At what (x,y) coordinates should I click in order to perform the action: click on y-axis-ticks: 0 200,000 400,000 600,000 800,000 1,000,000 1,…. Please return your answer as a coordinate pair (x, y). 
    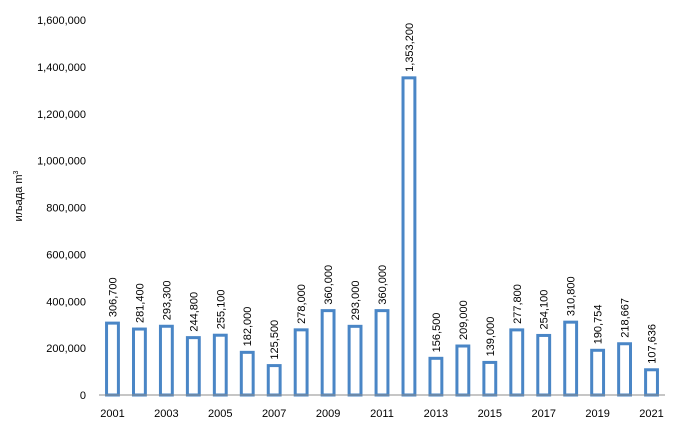
    Looking at the image, I should click on (61, 208).